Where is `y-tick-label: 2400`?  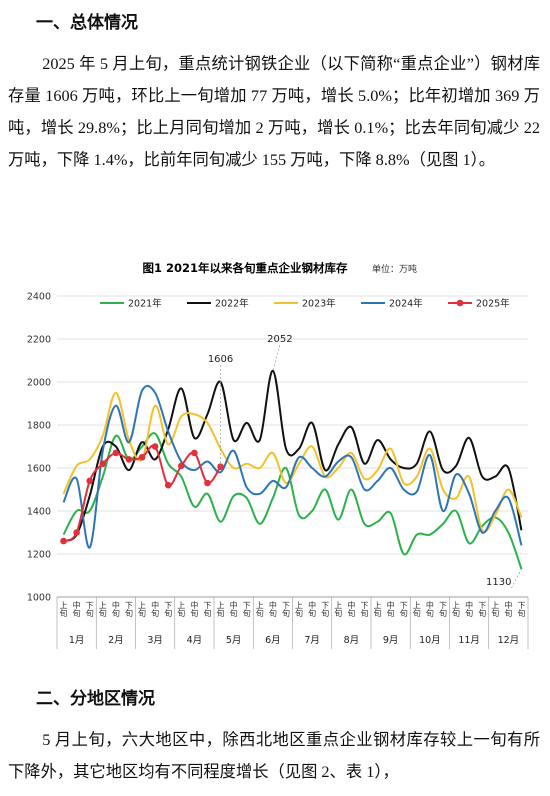 y-tick-label: 2400 is located at coordinates (39, 297).